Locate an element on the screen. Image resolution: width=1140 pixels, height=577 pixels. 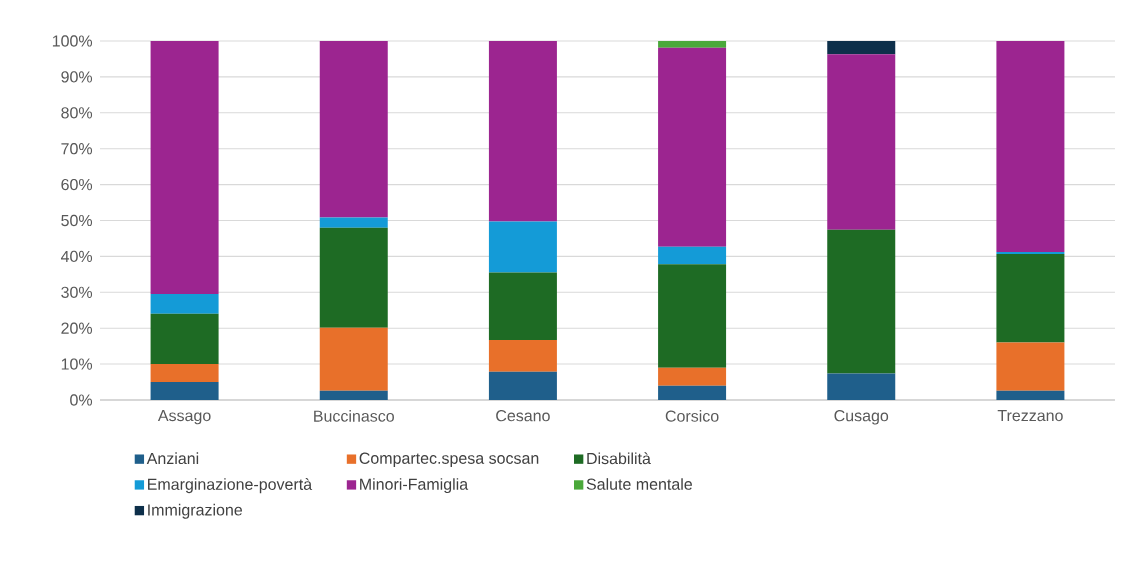
y-tick-label: 50% is located at coordinates (77, 220).